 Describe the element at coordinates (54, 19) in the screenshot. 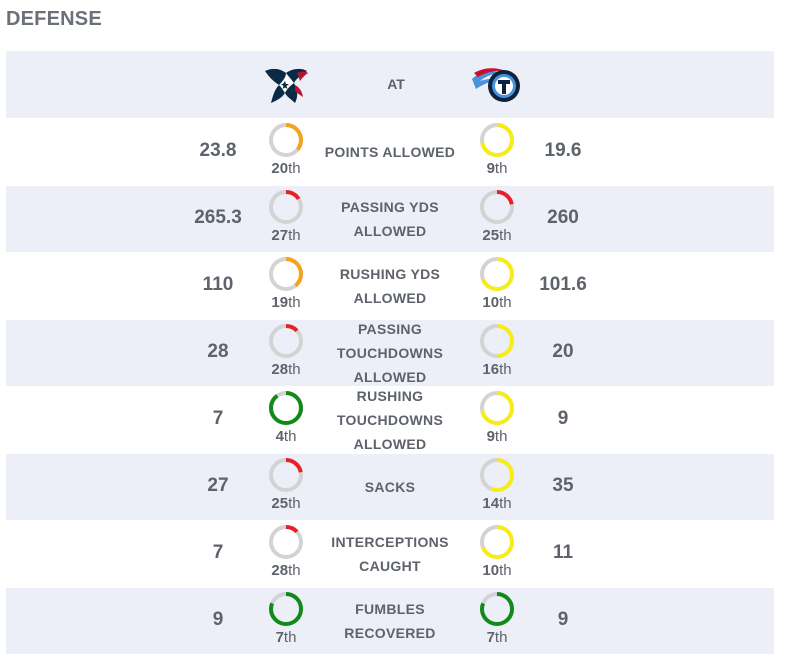

I see `section-title: DEFENSE` at that location.